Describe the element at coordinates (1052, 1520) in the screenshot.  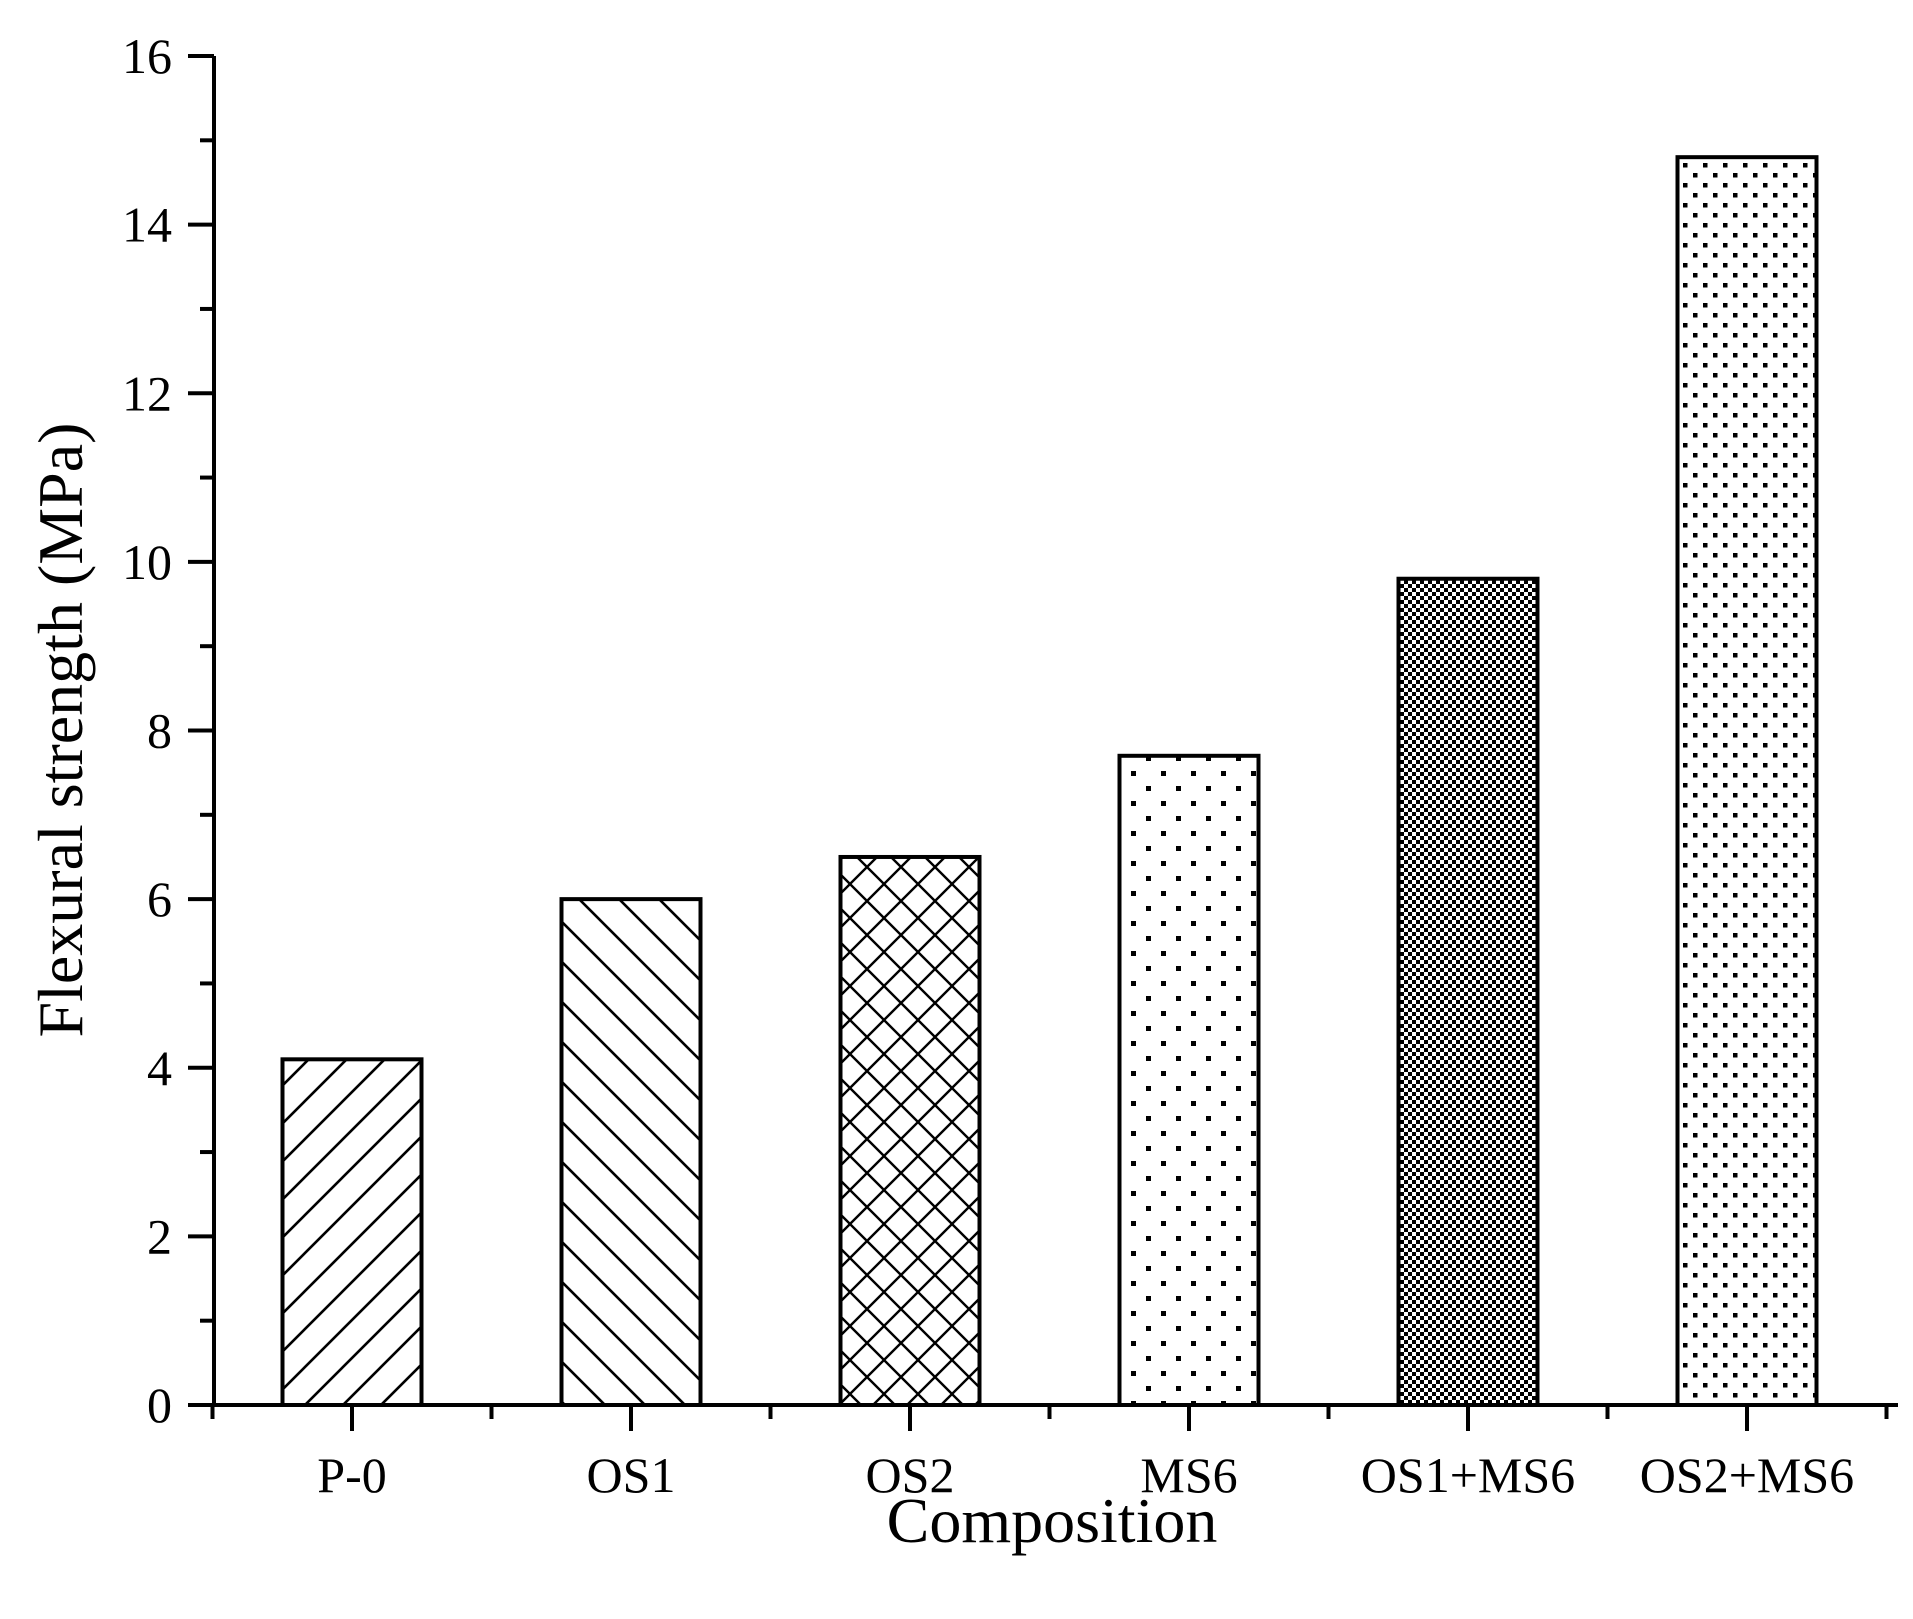
I see `x-axis-title: Composition` at that location.